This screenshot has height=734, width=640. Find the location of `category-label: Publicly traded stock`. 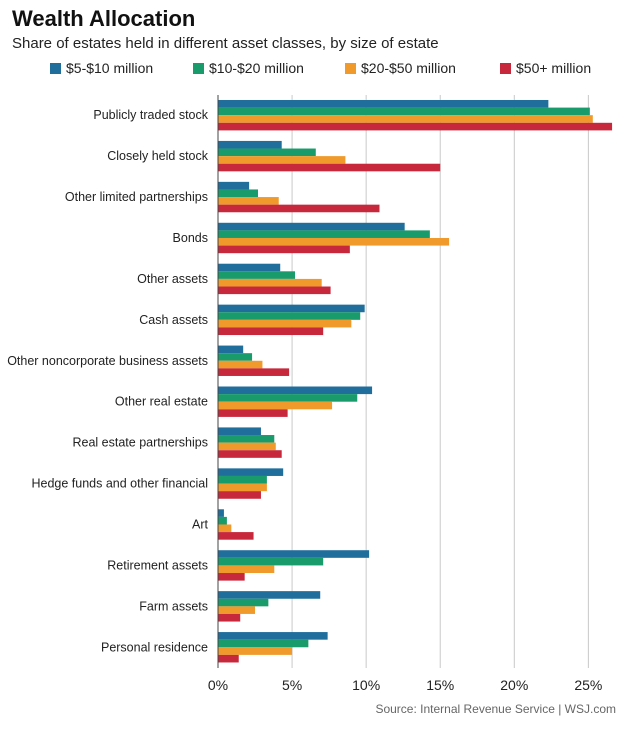

category-label: Publicly traded stock is located at coordinates (150, 115).